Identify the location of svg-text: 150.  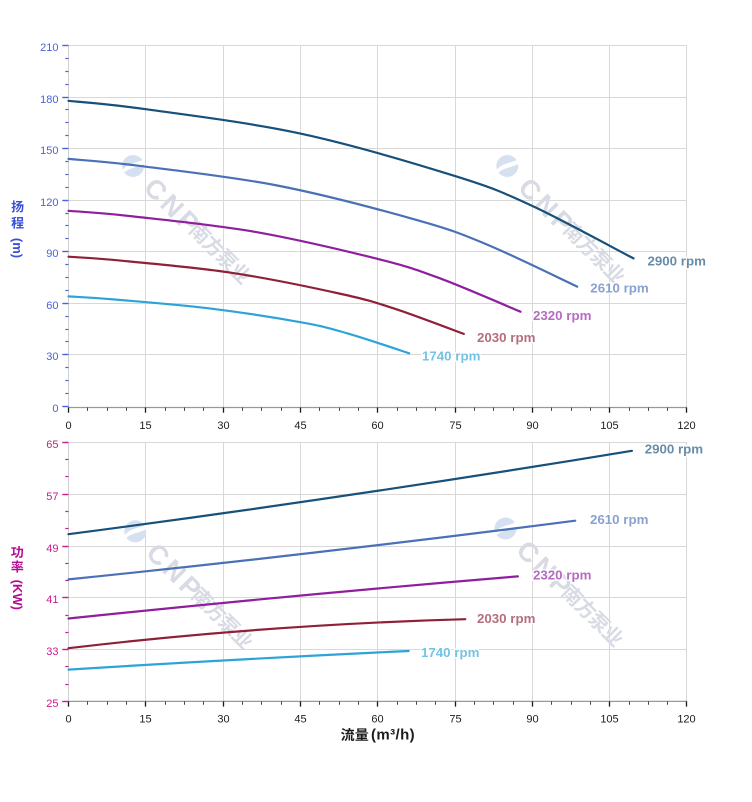
(49, 151).